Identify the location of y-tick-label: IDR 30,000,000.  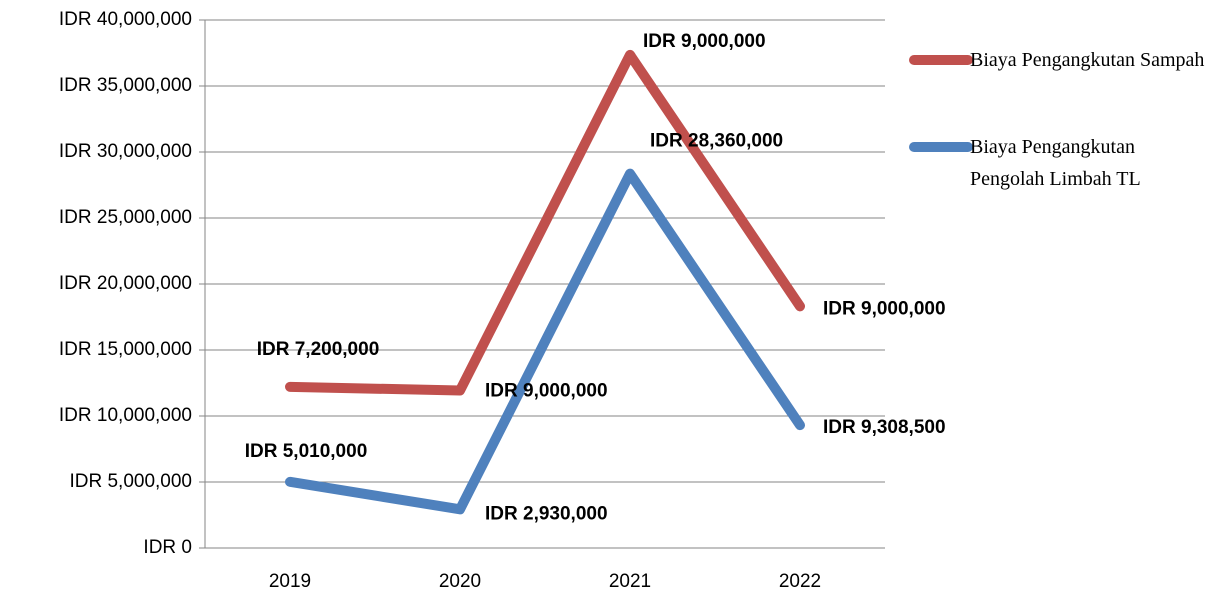
(125, 151).